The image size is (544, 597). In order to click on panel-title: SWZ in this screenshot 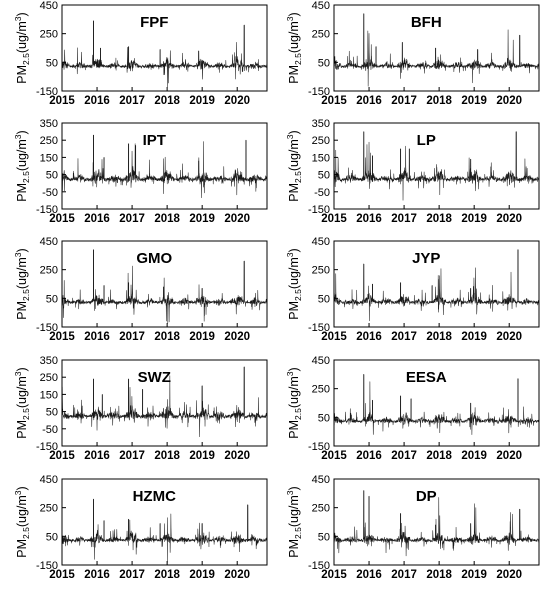, I will do `click(154, 377)`.